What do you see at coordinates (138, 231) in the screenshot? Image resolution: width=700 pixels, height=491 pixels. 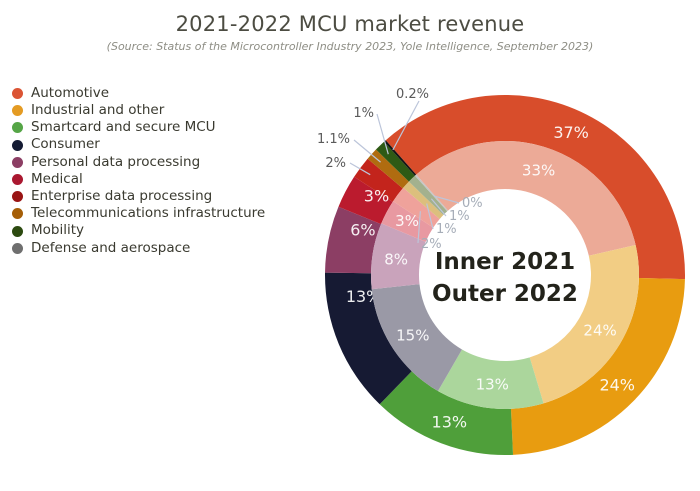 I see `legend-item-mobility: Mobility` at bounding box center [138, 231].